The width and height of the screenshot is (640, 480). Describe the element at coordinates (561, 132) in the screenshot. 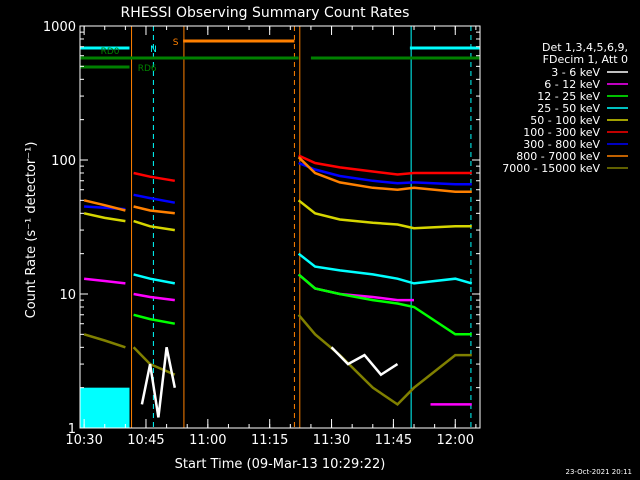

I see `legend-label-5: 100 - 300 keV` at that location.